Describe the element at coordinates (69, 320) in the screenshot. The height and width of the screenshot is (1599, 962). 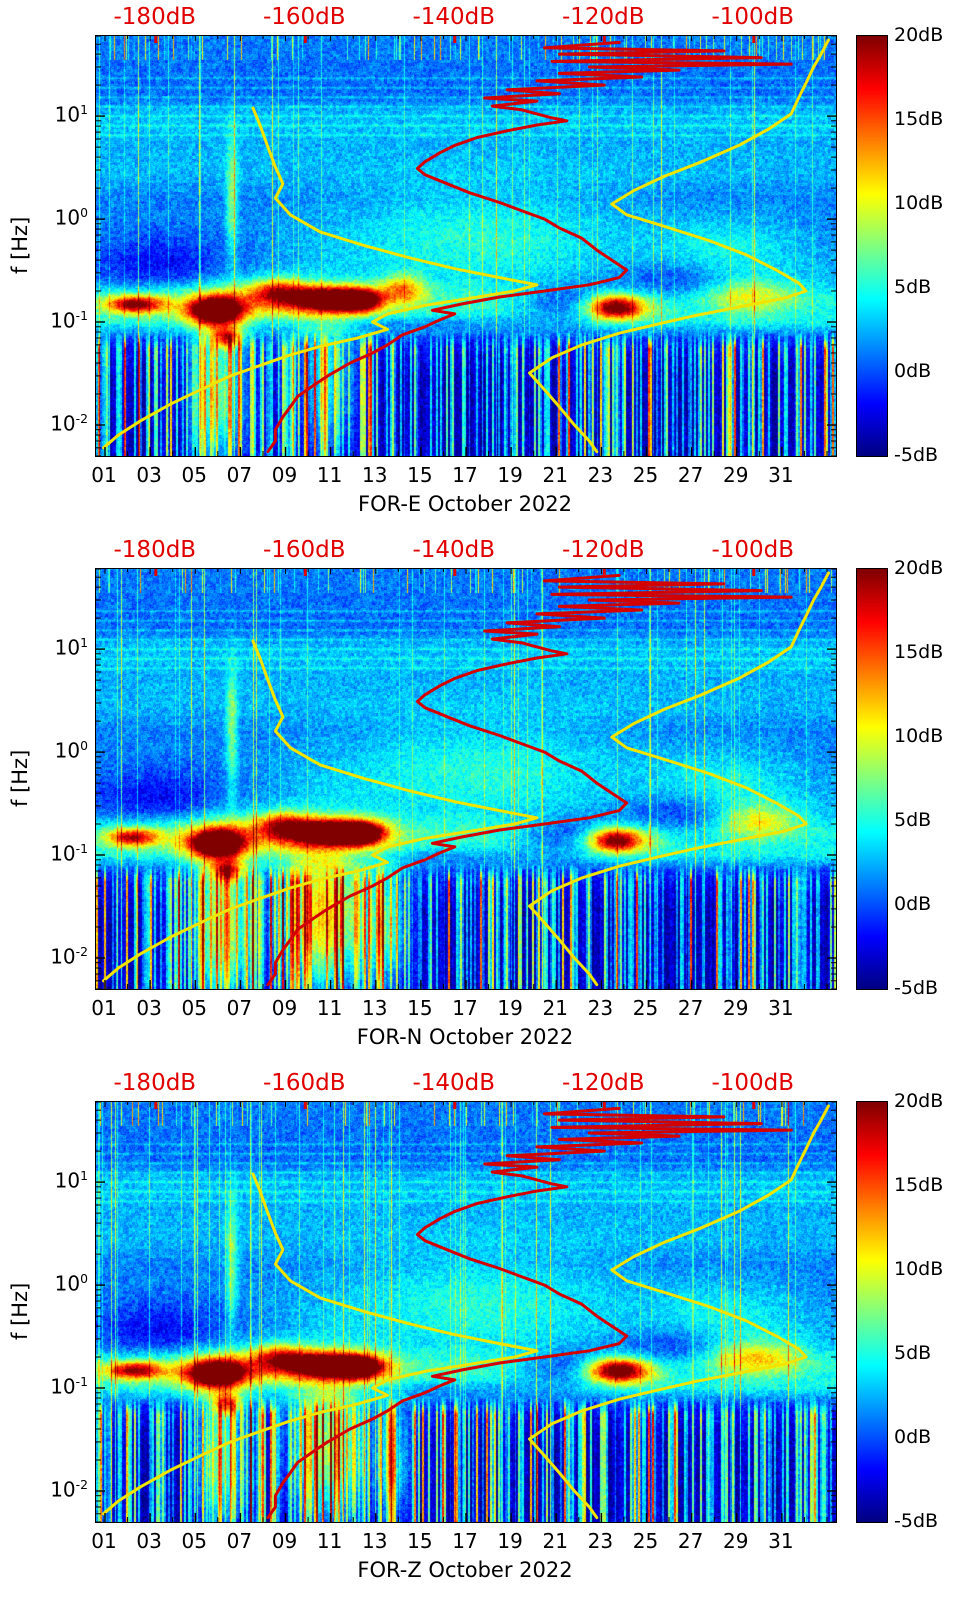
I see `y-tick-label: 10⁻¹` at that location.